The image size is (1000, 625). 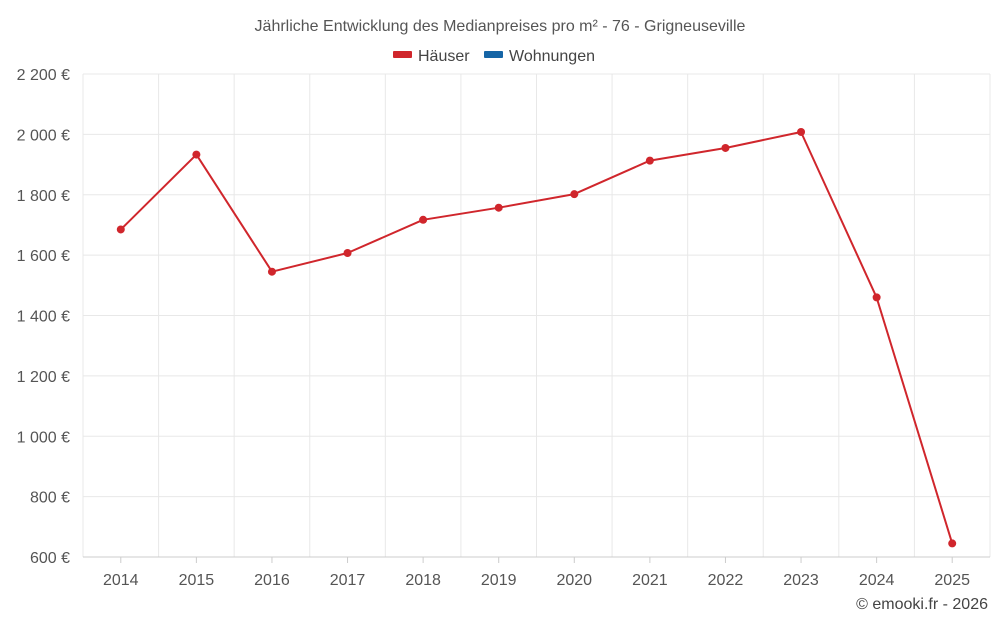 I want to click on x-tick-label: 2022, so click(x=726, y=580).